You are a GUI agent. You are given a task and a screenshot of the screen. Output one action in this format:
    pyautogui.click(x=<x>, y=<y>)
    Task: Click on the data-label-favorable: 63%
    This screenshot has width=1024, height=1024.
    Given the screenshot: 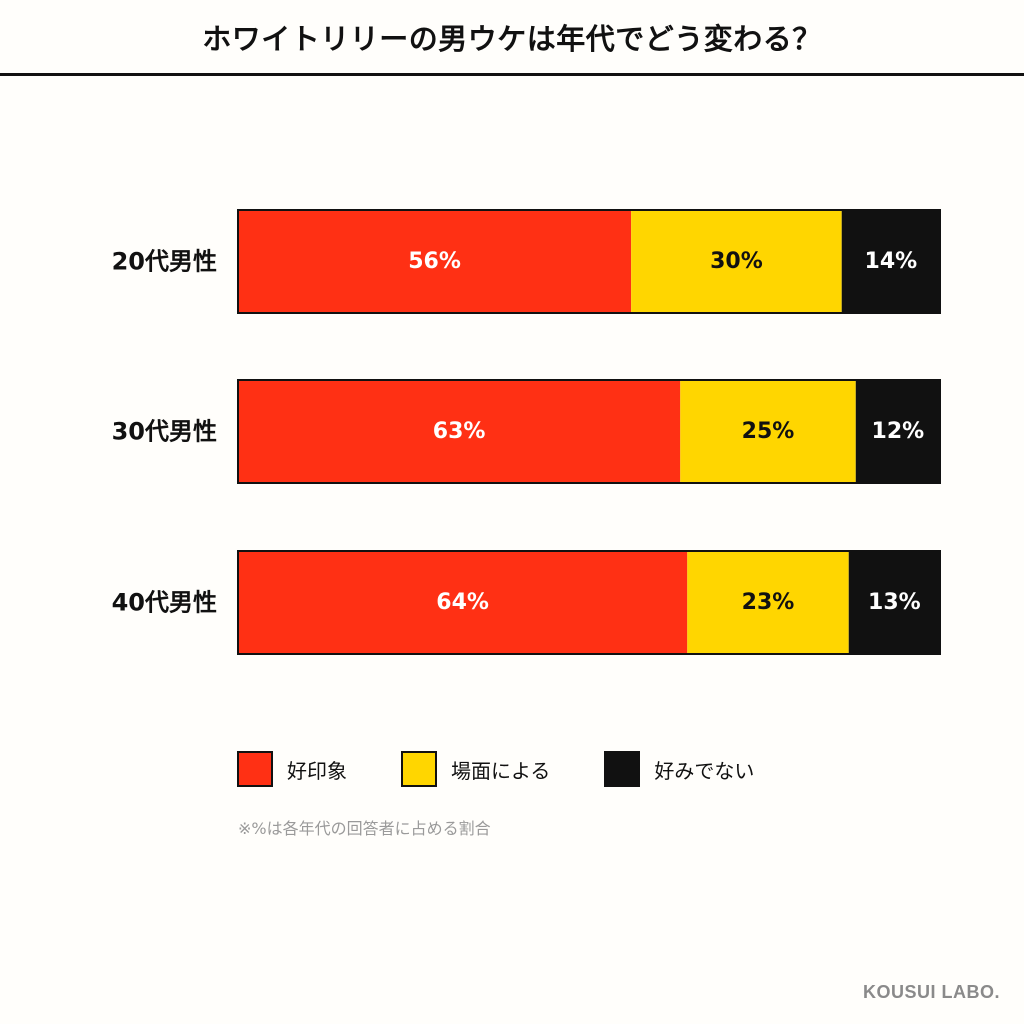 What is the action you would take?
    pyautogui.click(x=459, y=431)
    